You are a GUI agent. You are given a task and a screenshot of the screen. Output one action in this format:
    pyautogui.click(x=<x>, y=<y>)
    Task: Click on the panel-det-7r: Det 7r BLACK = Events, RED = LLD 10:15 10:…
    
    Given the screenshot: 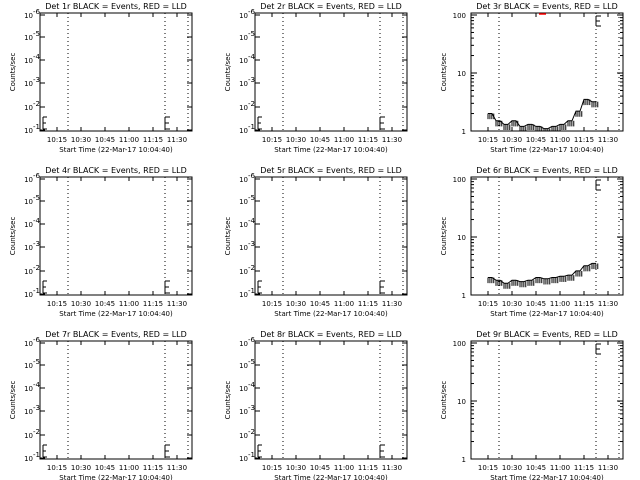 What is the action you would take?
    pyautogui.click(x=101, y=405)
    